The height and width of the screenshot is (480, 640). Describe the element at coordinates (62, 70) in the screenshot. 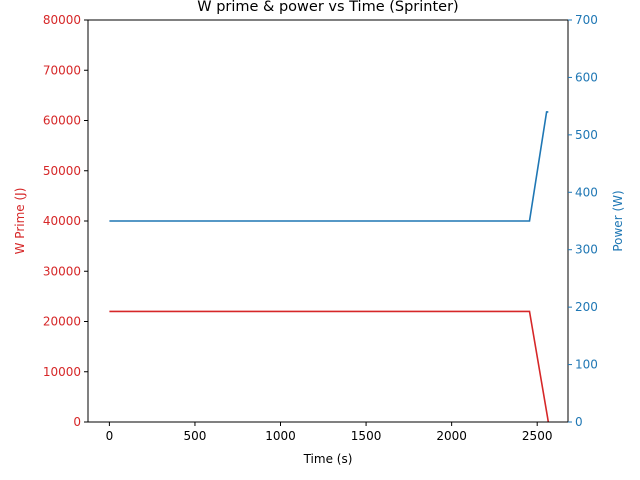

I see `y-left-tick-label: 70000` at that location.